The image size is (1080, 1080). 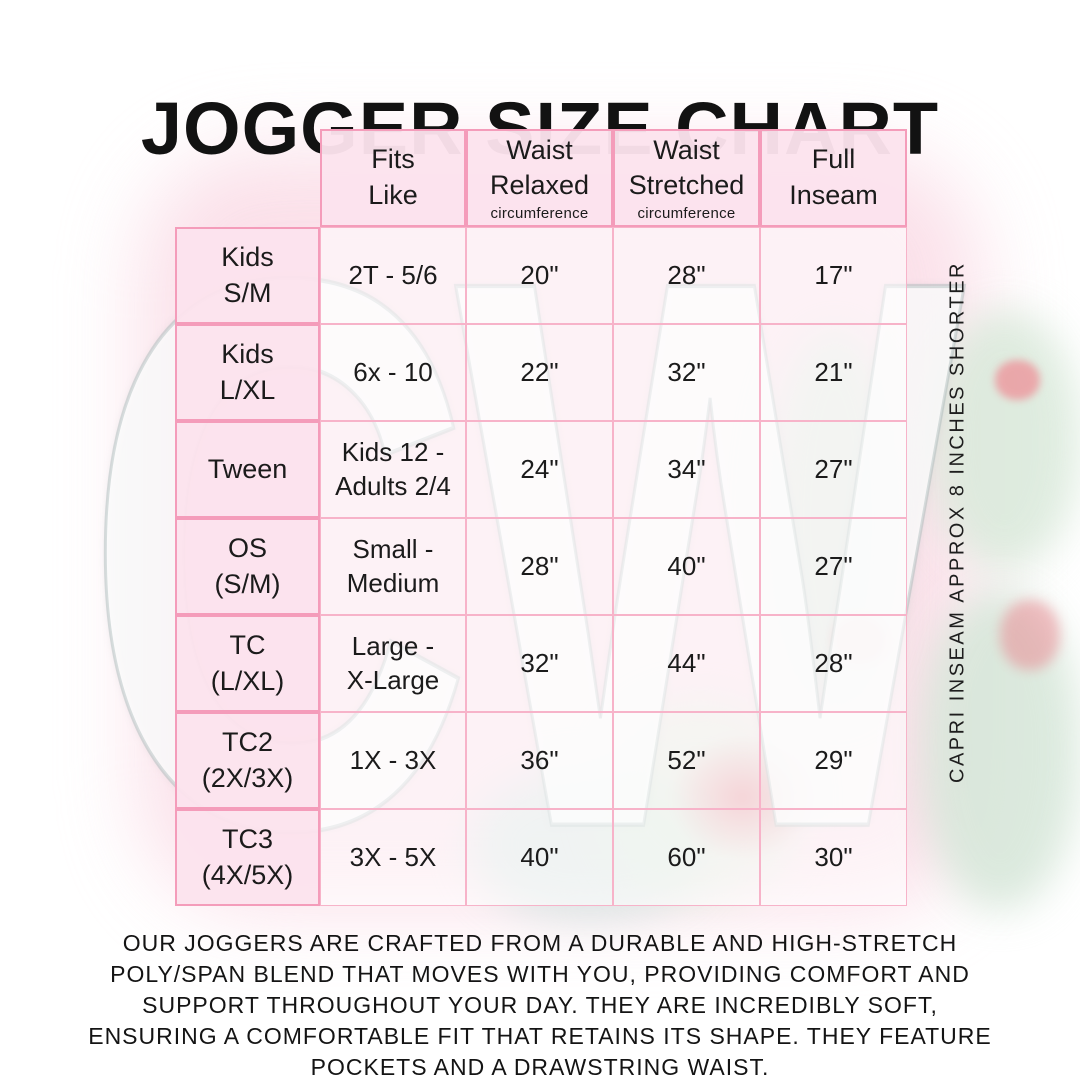 I want to click on cell-kids-lxl-inseam: 21", so click(x=833, y=372).